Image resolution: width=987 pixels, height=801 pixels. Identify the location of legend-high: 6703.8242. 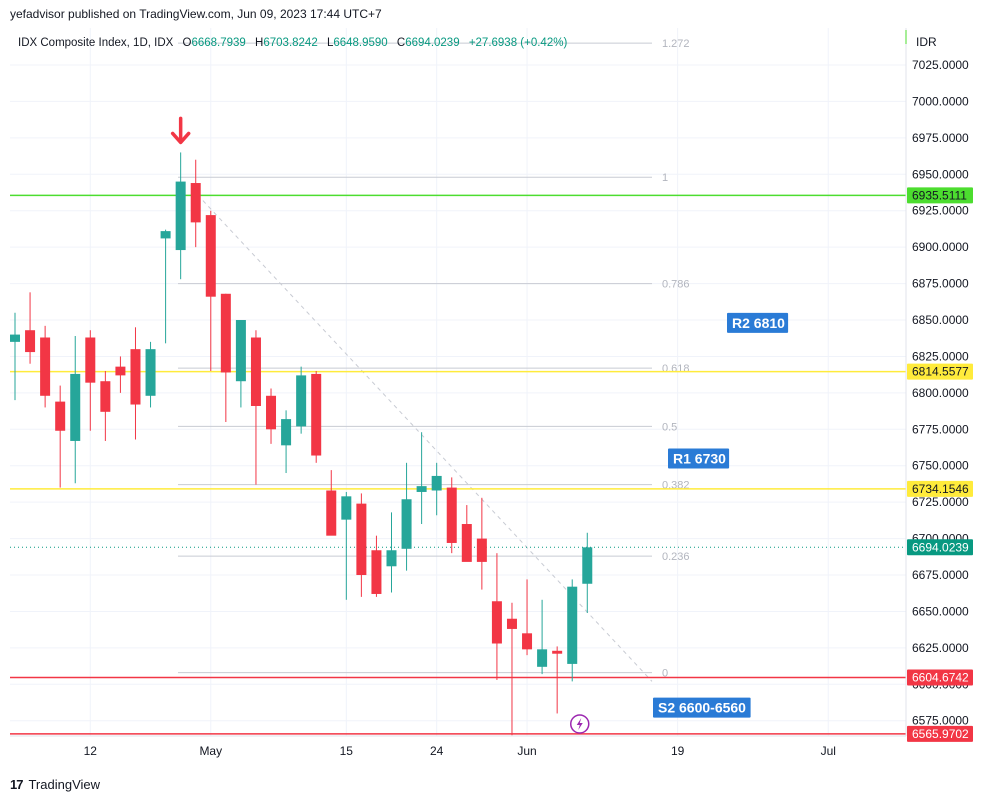
(290, 43).